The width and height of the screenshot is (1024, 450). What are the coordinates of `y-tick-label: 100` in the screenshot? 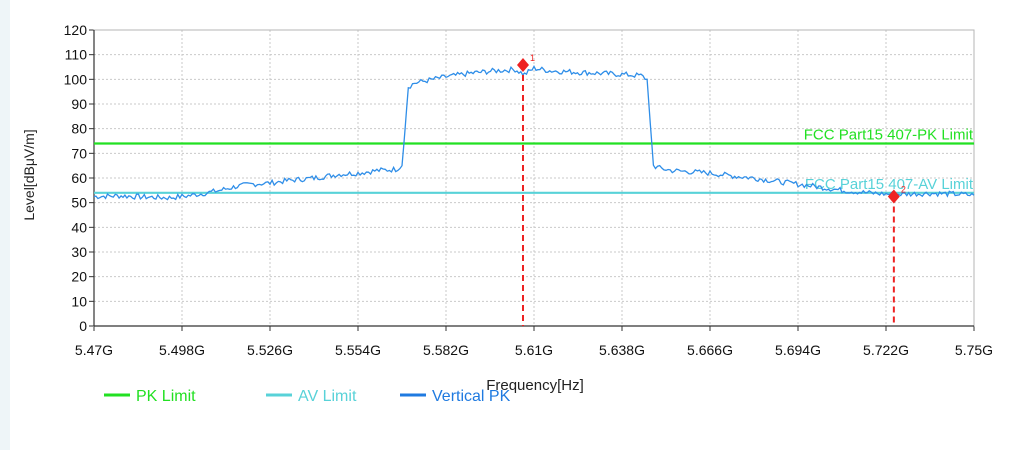 It's located at (76, 79).